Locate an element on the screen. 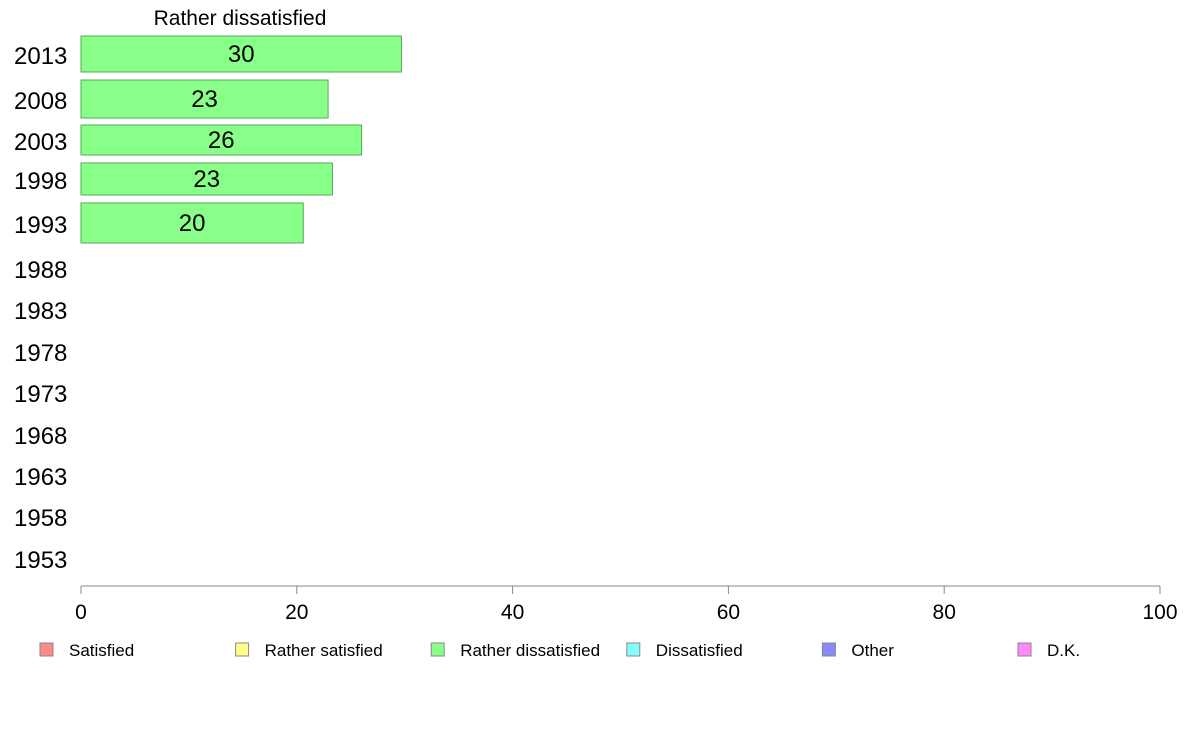  bar-2008 is located at coordinates (204, 99).